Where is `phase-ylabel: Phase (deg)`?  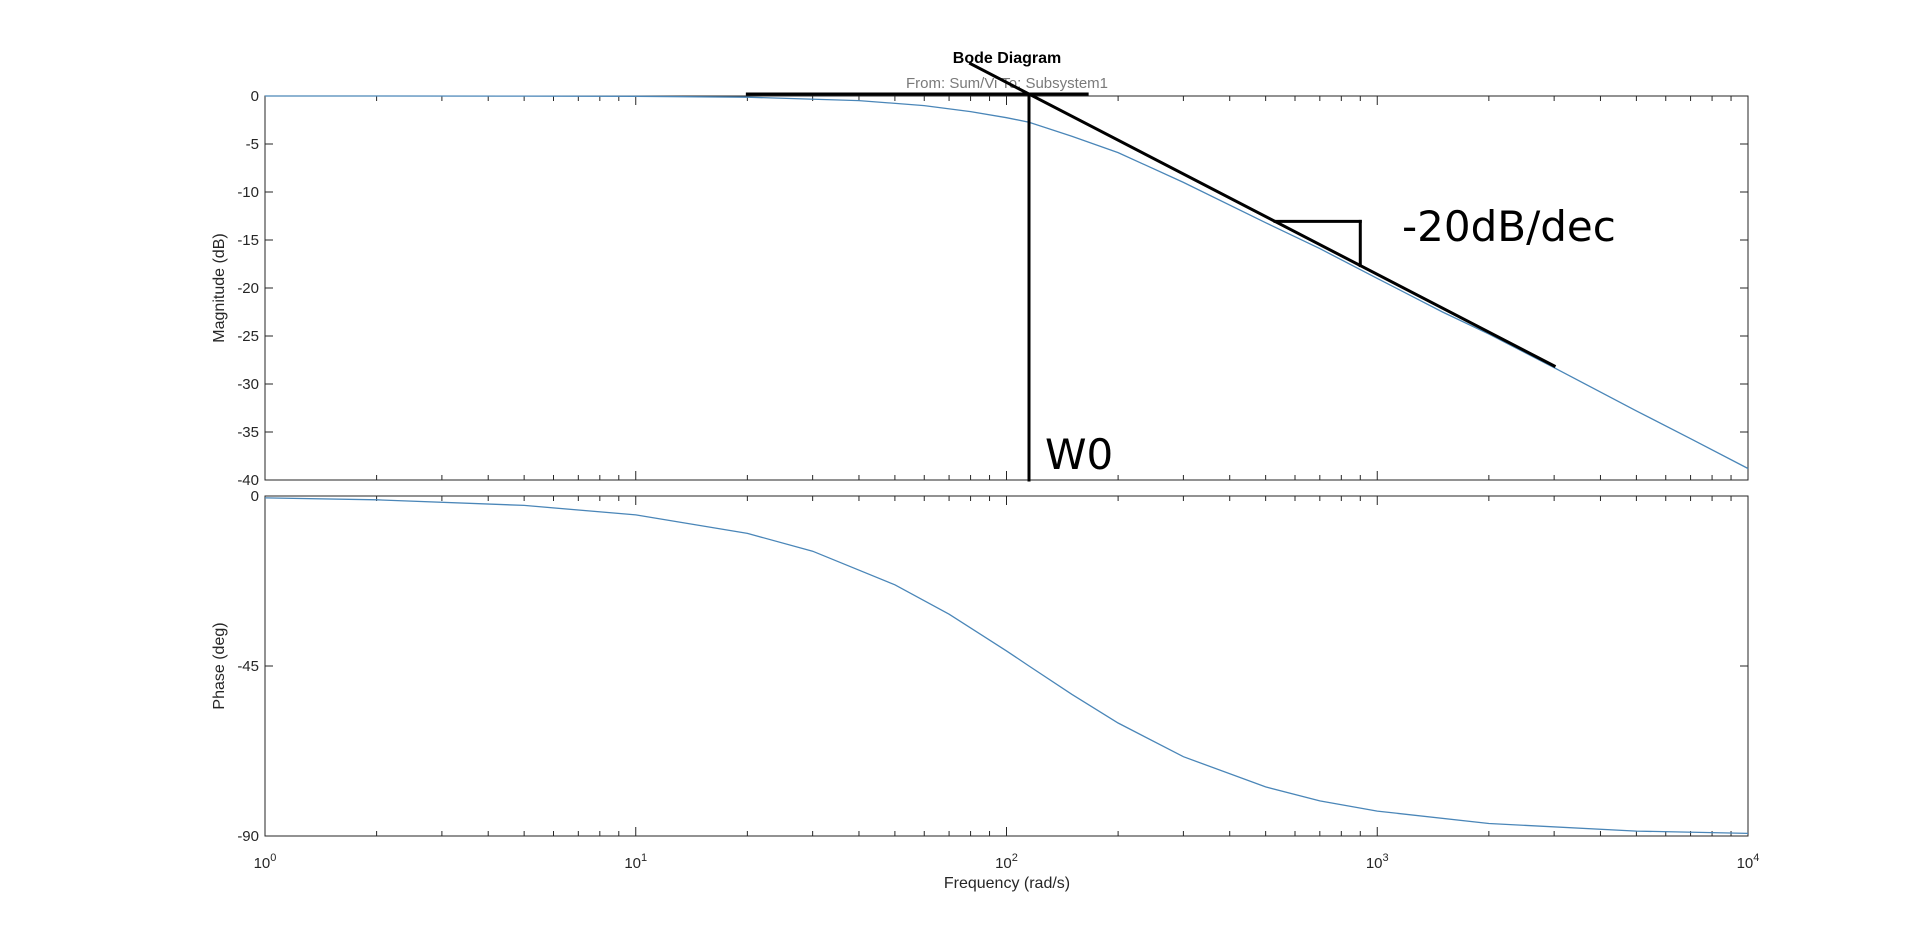 phase-ylabel: Phase (deg) is located at coordinates (219, 665).